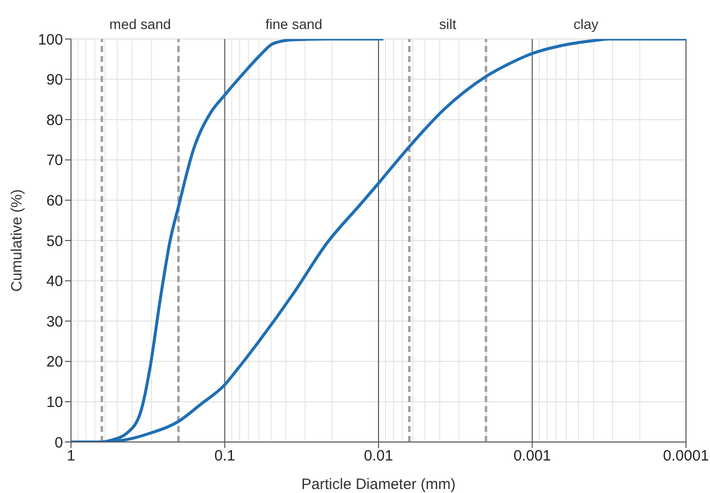 The image size is (710, 493). What do you see at coordinates (54, 120) in the screenshot?
I see `y-tick-label: 80` at bounding box center [54, 120].